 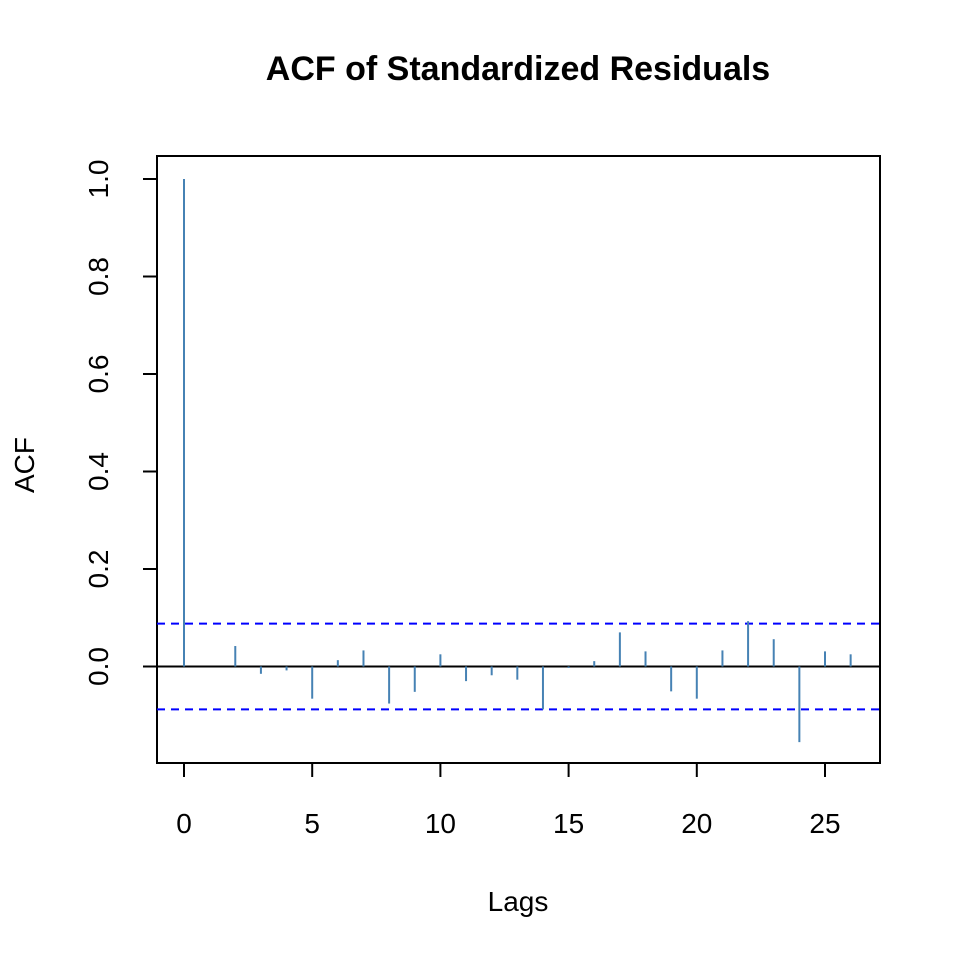 What do you see at coordinates (184, 823) in the screenshot?
I see `x-tick-label-0: 0` at bounding box center [184, 823].